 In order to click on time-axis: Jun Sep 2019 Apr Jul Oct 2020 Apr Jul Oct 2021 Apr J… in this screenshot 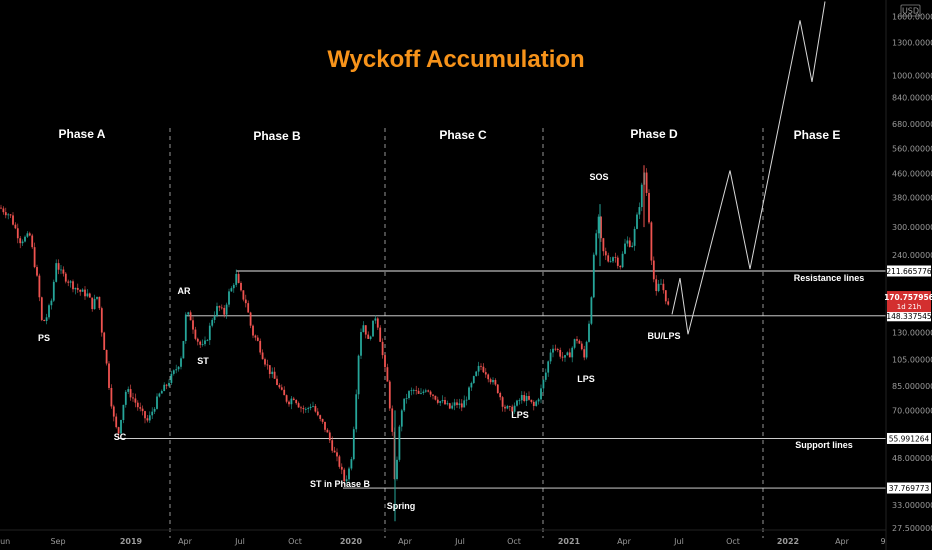, I will do `click(443, 537)`.